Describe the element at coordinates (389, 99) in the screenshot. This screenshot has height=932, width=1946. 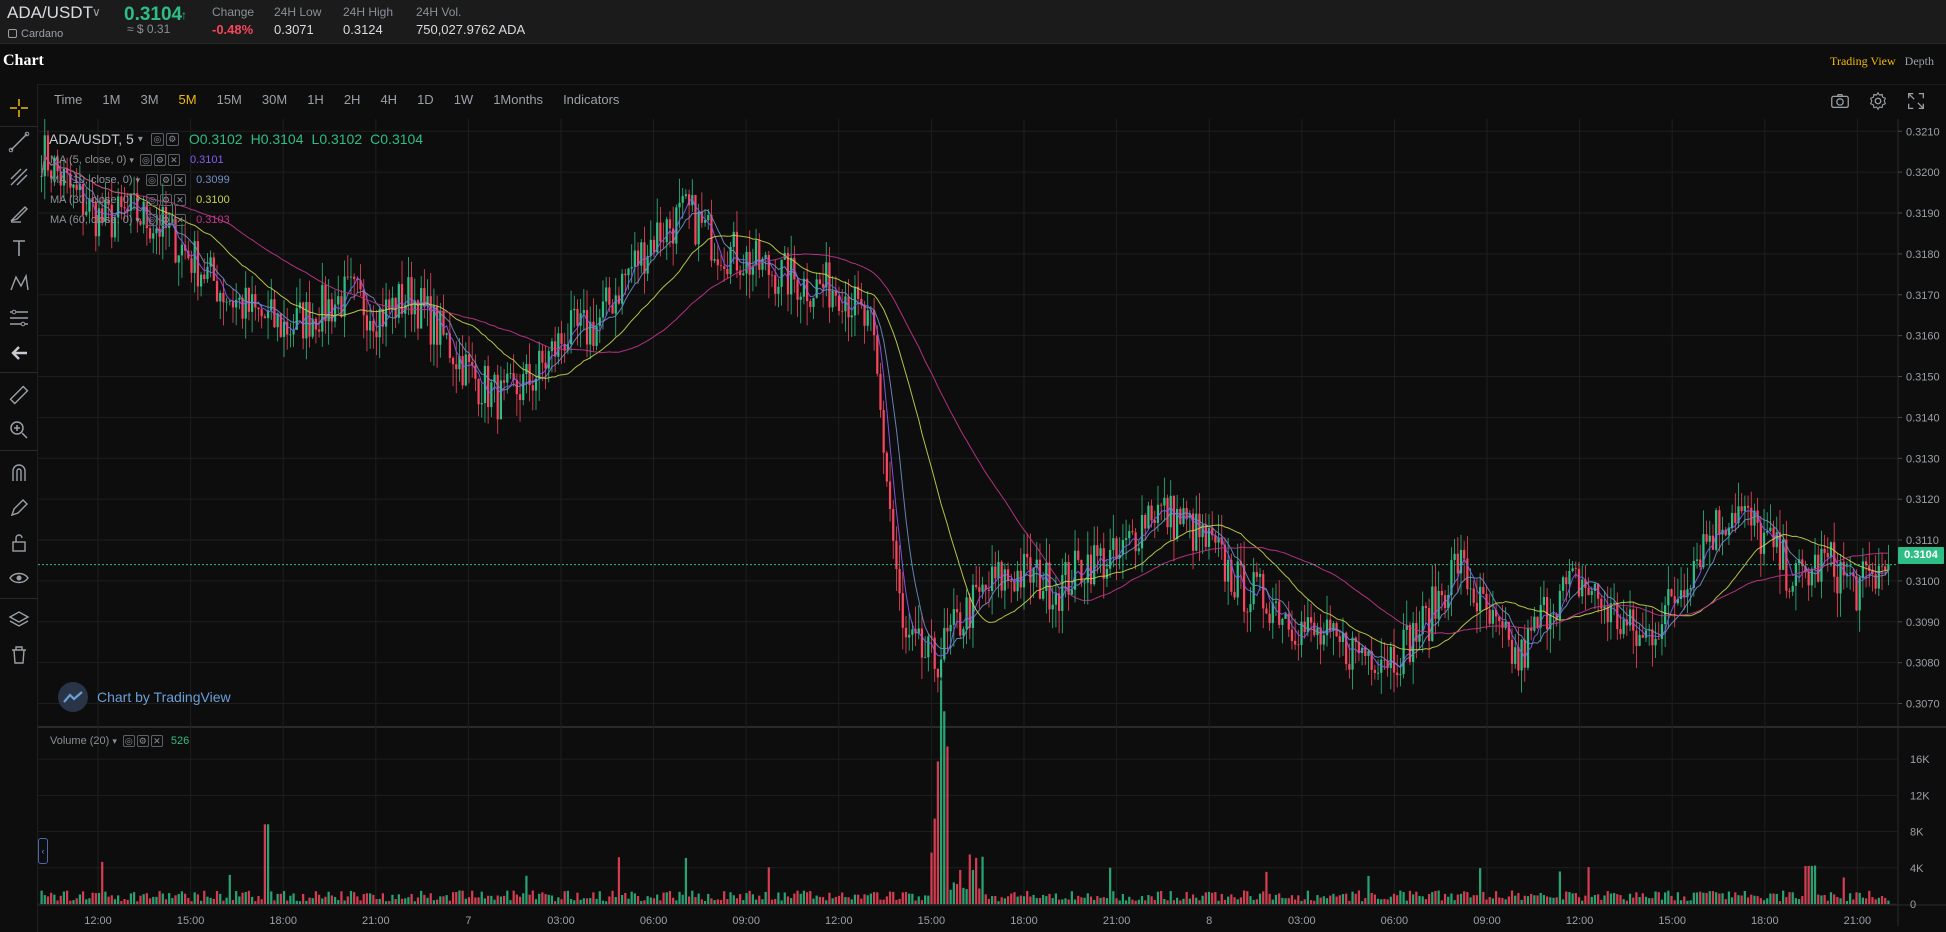
I see `interval-4h: 4H` at that location.